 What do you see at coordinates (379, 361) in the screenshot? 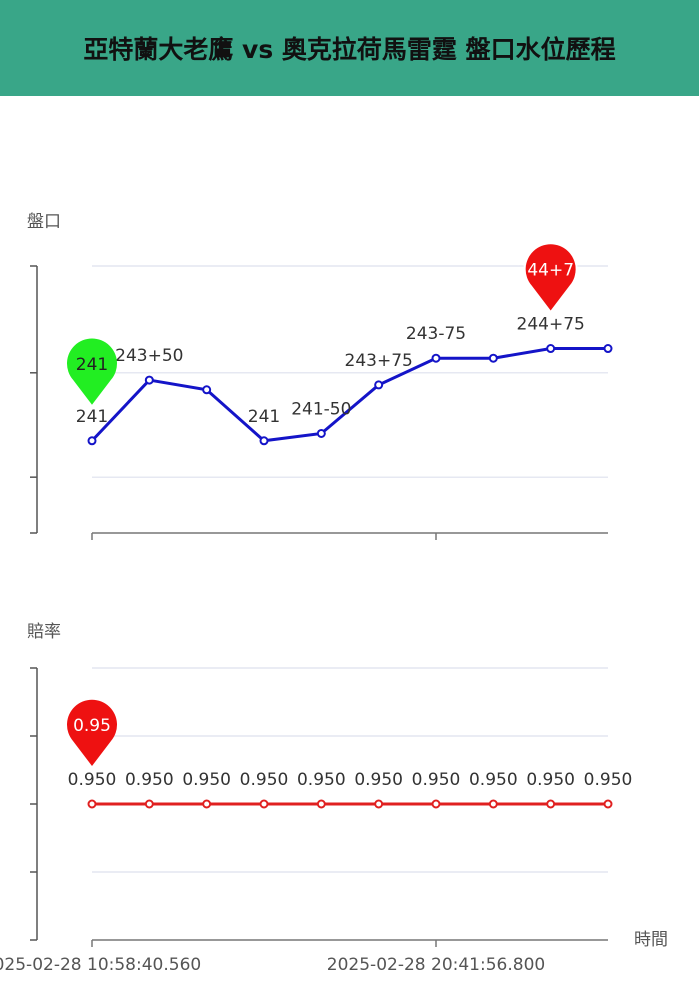
I see `data-label: 243+75` at bounding box center [379, 361].